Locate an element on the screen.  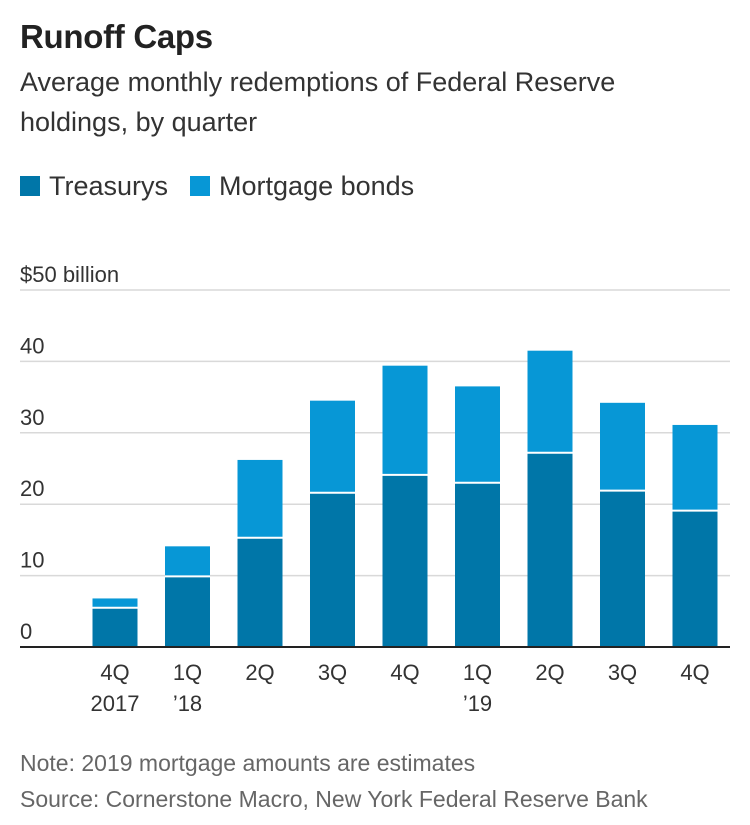
legend-label-mortgage: Mortgage bonds is located at coordinates (317, 185).